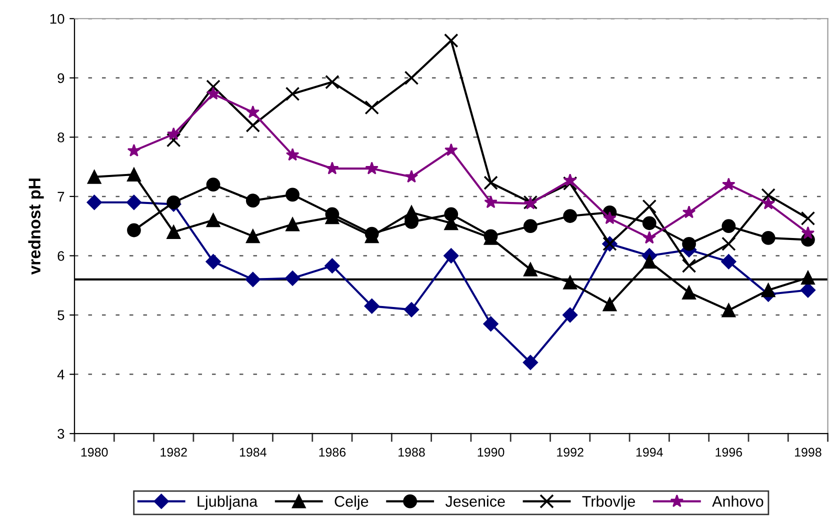 The height and width of the screenshot is (532, 837). Describe the element at coordinates (351, 503) in the screenshot. I see `legend-label: Celje` at that location.